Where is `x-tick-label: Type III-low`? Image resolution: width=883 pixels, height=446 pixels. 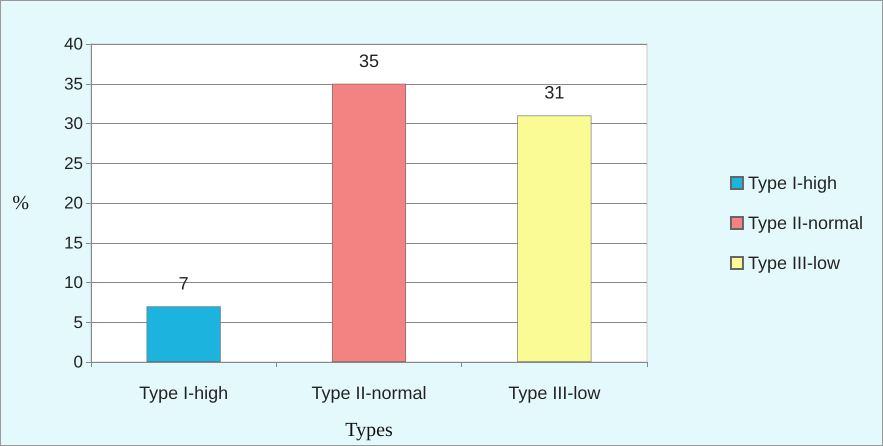 x-tick-label: Type III-low is located at coordinates (555, 393).